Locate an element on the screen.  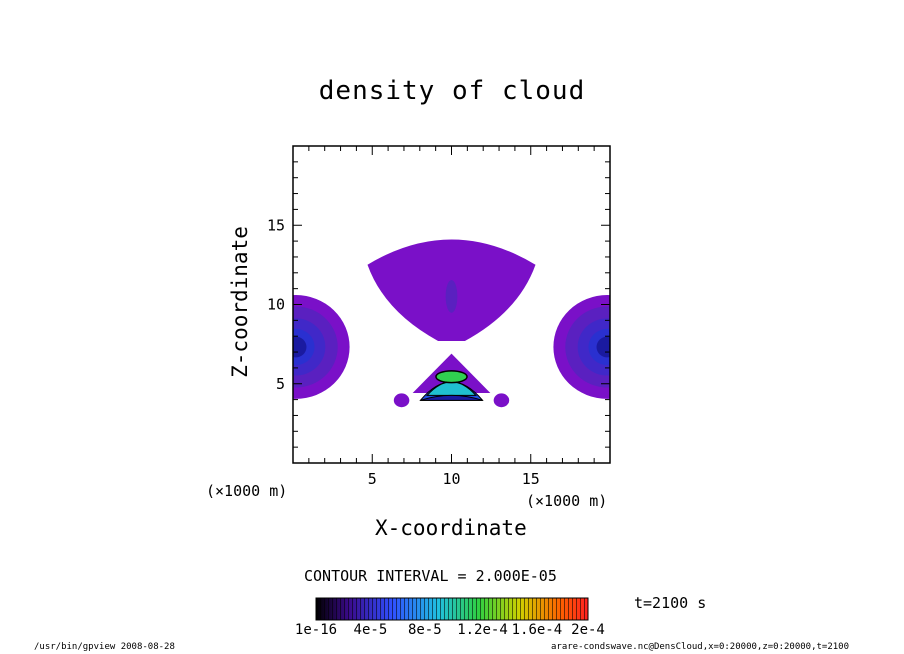
region-core-cloud is located at coordinates (451, 380).